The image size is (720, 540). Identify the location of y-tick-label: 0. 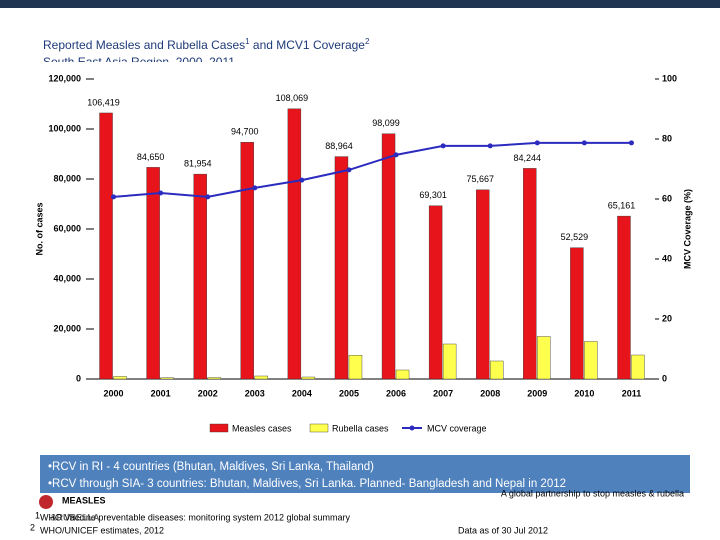
(78, 378).